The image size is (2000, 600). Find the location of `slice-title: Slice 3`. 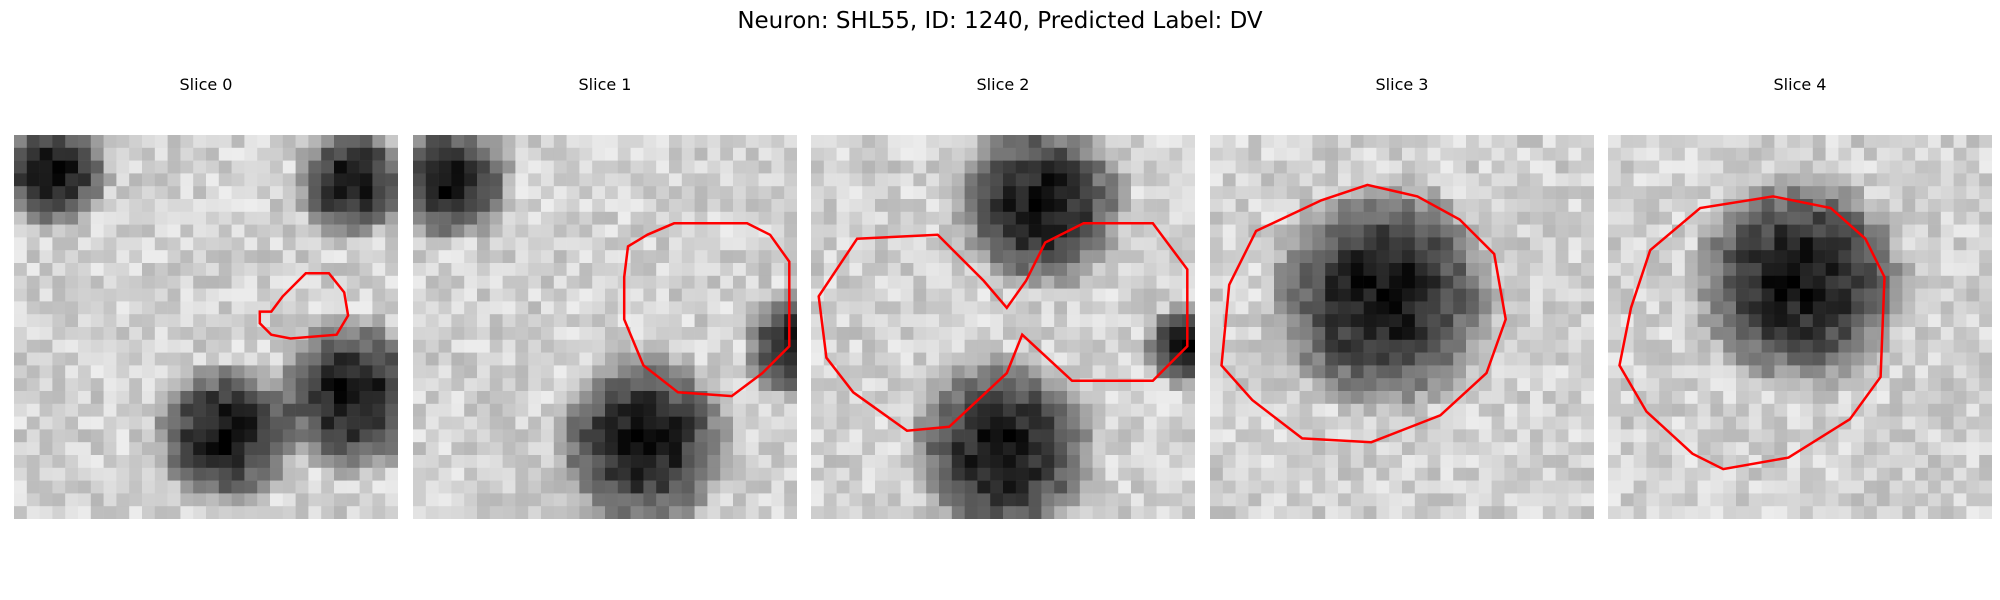

slice-title: Slice 3 is located at coordinates (1402, 84).